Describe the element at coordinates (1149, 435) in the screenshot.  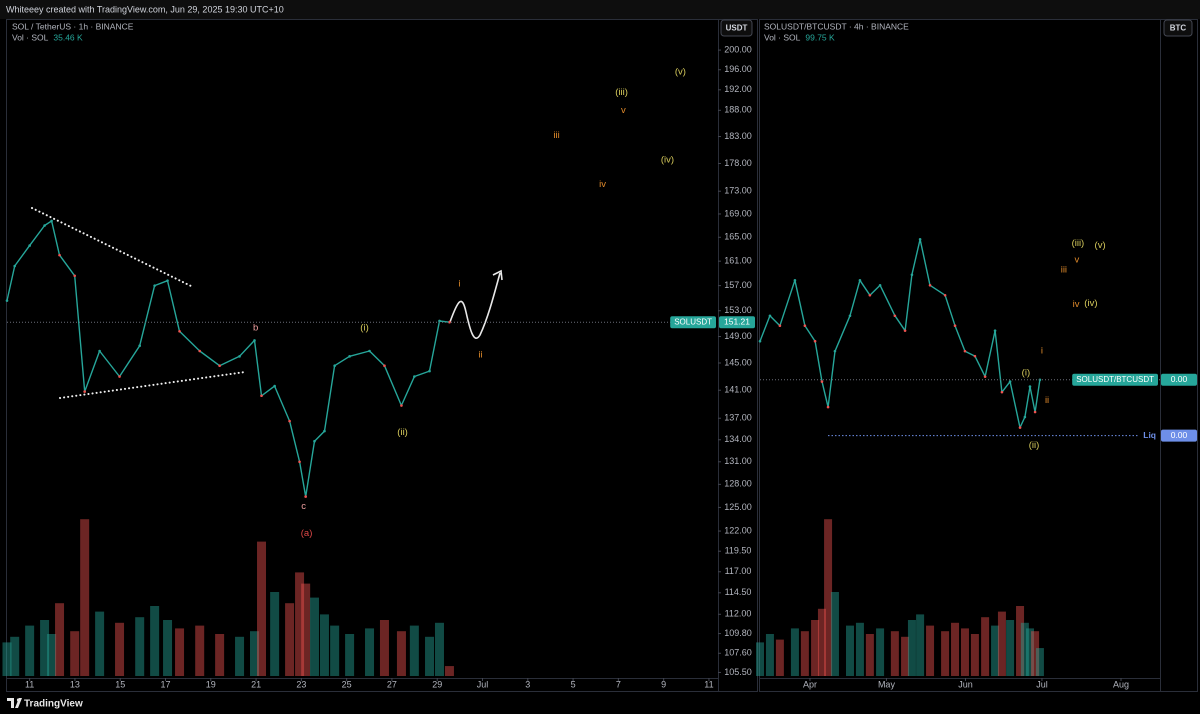
I see `level-name: Liq` at that location.